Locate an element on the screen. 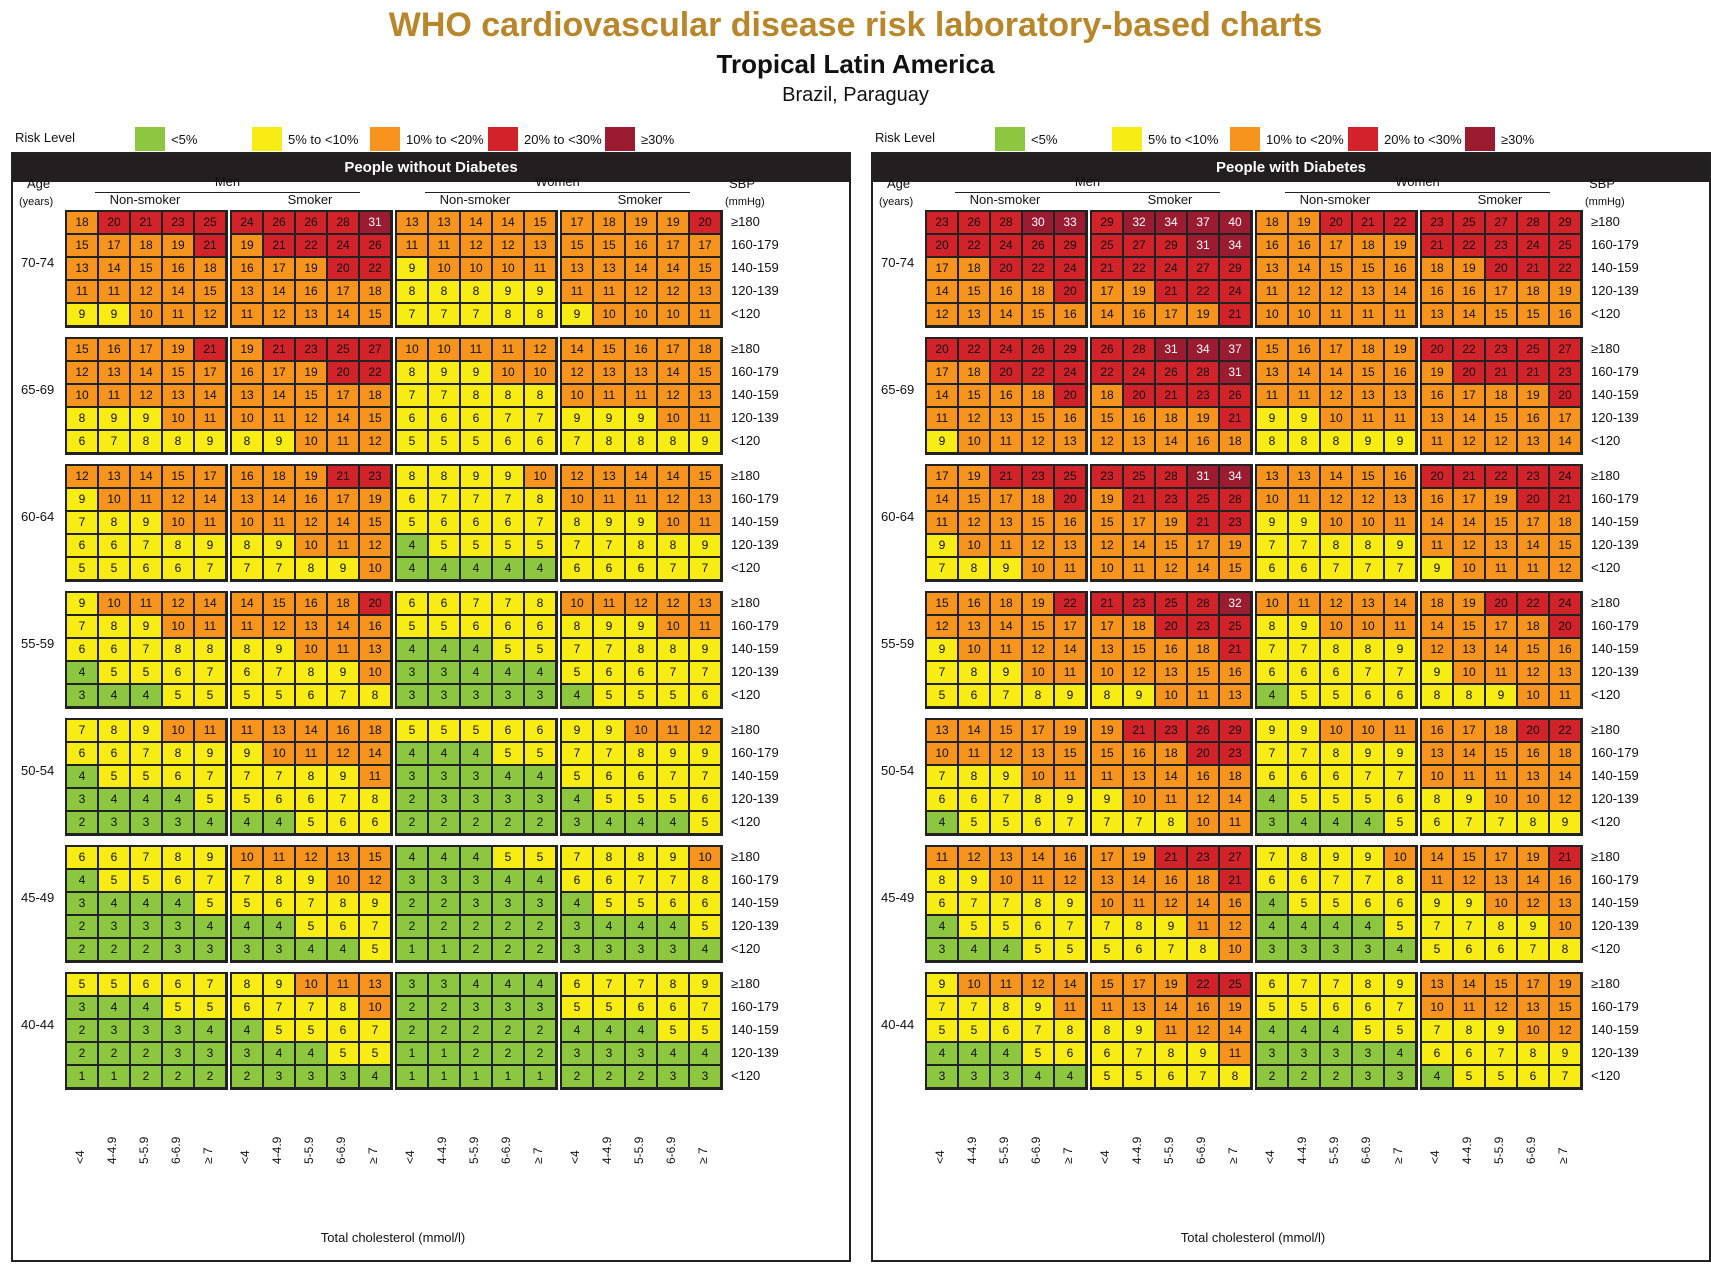 This screenshot has width=1711, height=1264. risk-cell: 14 is located at coordinates (146, 476).